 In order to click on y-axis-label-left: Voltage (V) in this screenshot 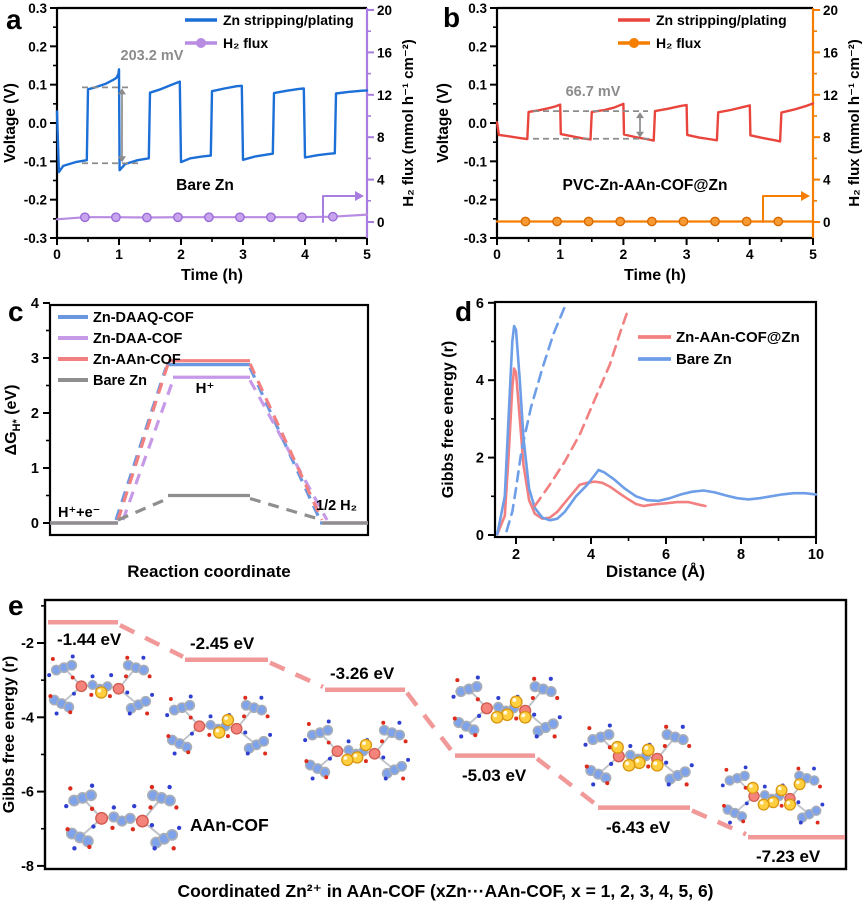, I will do `click(10, 123)`.